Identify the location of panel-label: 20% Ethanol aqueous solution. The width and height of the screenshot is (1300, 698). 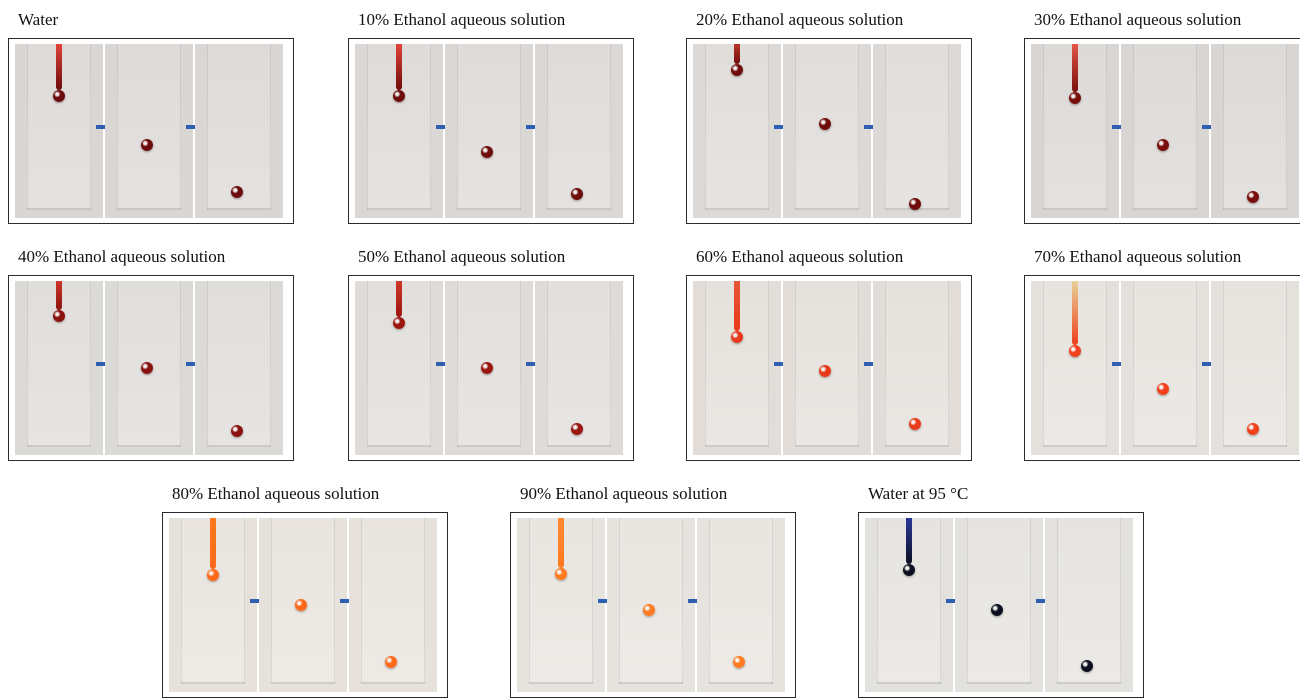
(800, 19).